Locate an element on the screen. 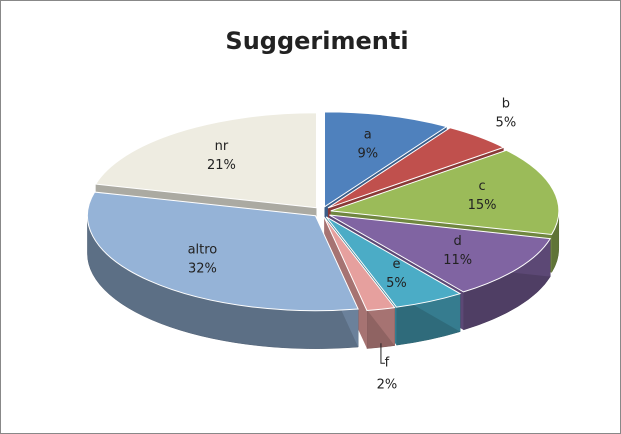 Image resolution: width=621 pixels, height=434 pixels. slice-label-name: b is located at coordinates (506, 103).